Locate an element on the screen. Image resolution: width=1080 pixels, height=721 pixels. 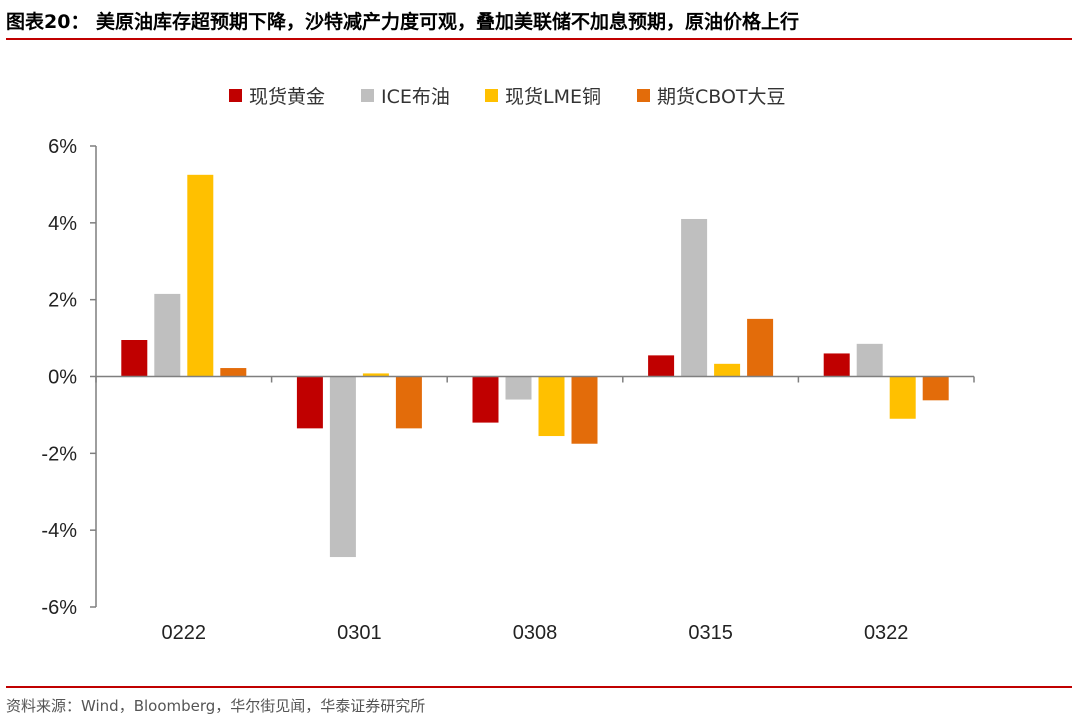
source-note: 资料来源：Wind，Bloomberg，华尔街见闻，华泰证券研究所 is located at coordinates (216, 706).